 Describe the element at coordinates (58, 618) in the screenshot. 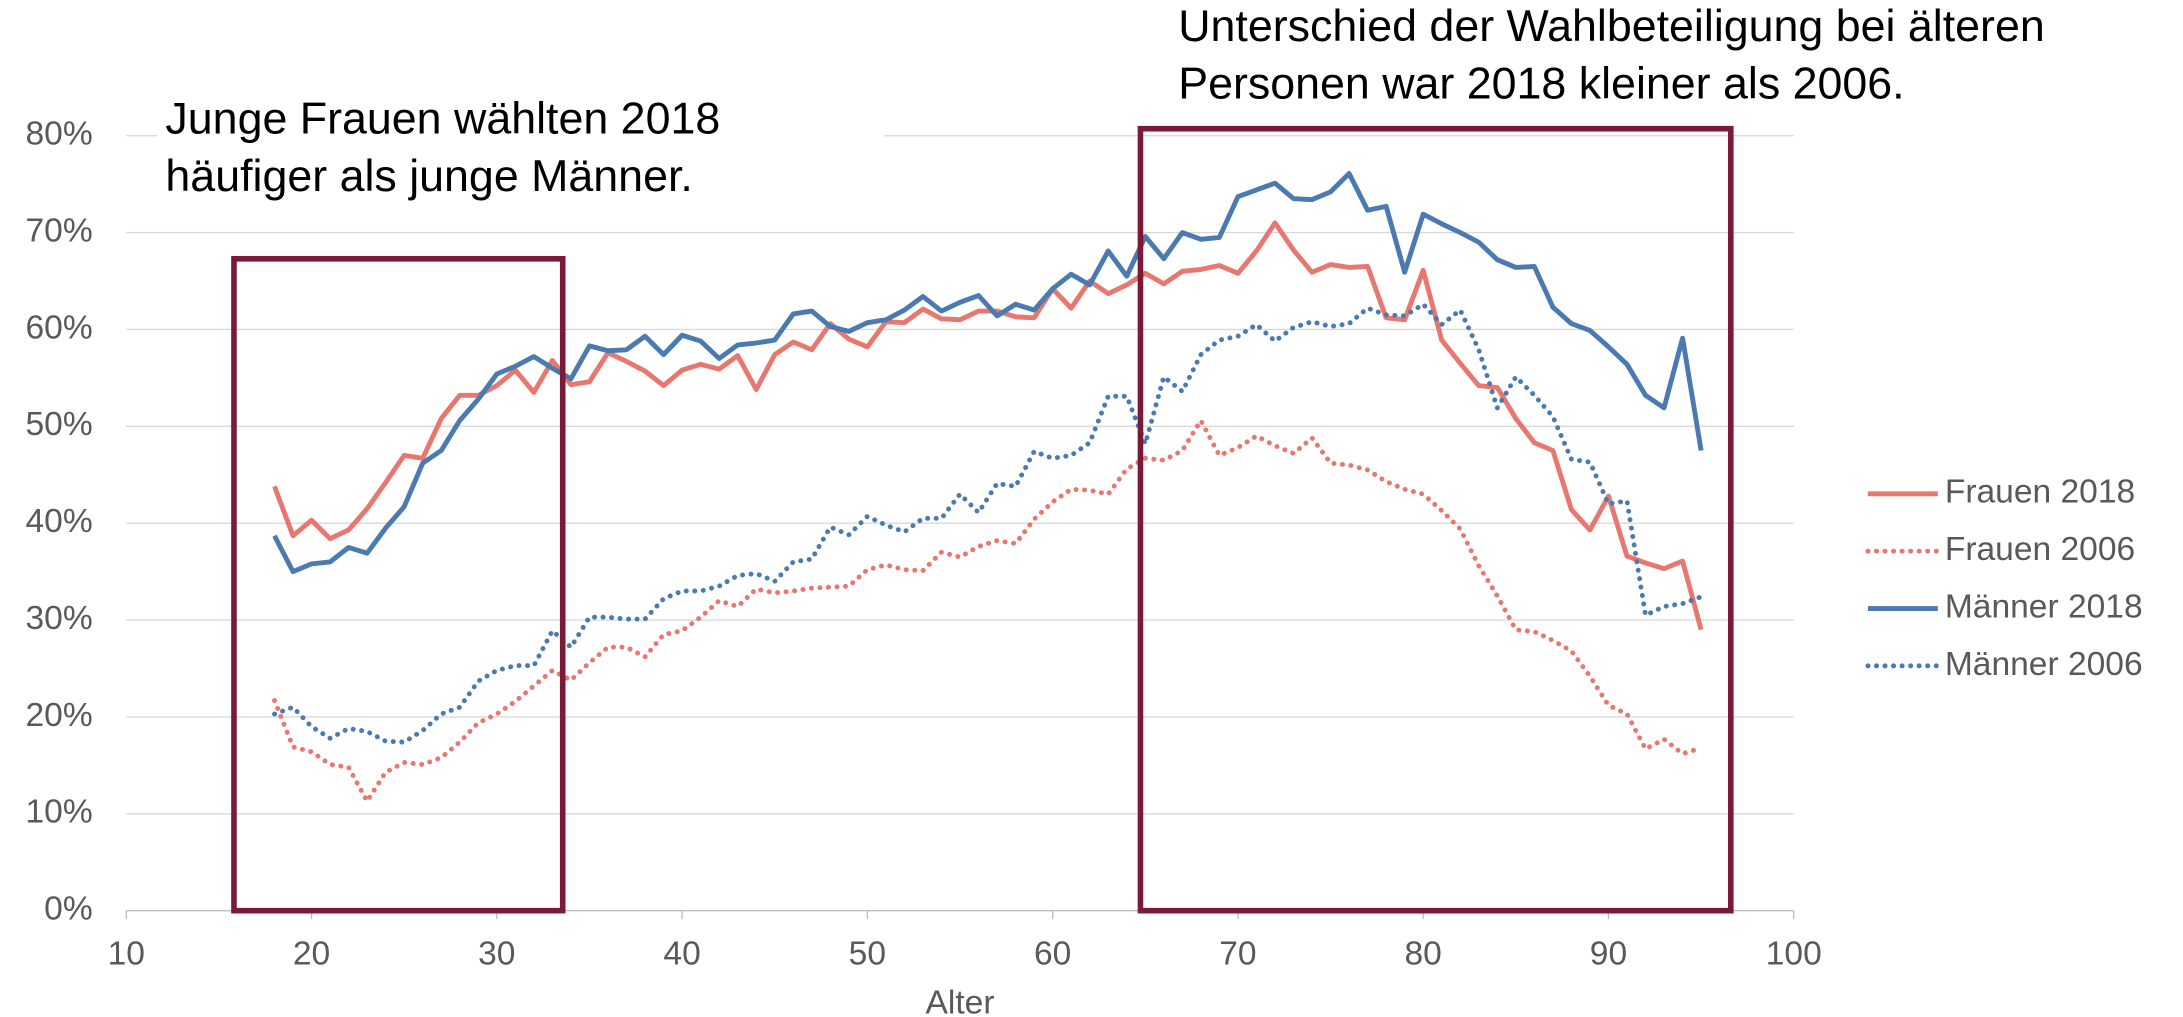

I see `y-tick-label: 30%` at that location.